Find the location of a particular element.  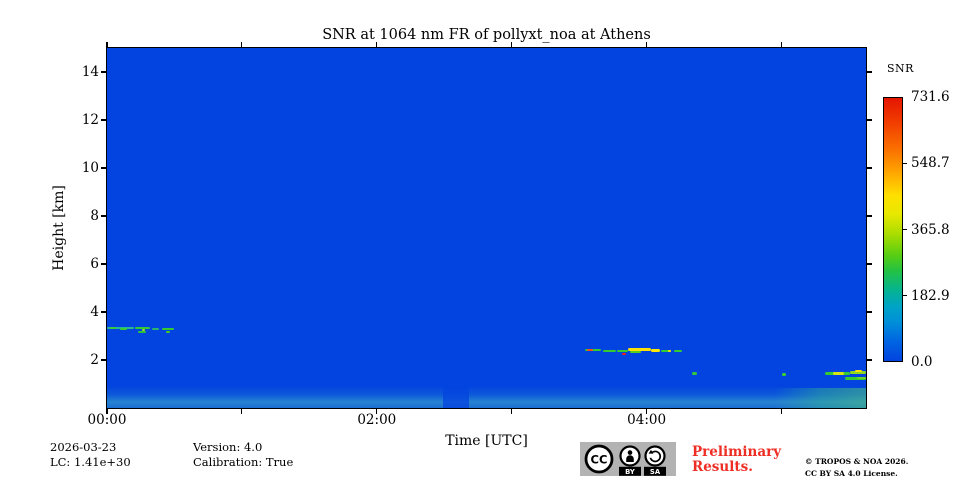

colorbar-tick-label: 548.7 is located at coordinates (930, 163).